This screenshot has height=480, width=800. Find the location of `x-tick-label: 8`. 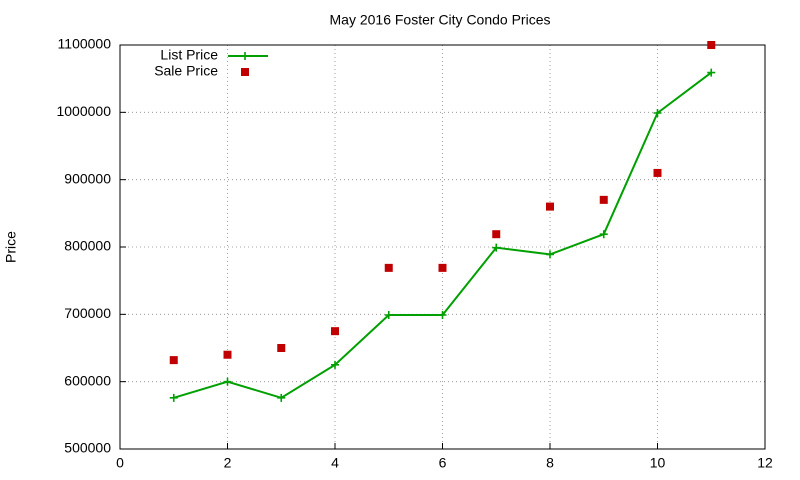

x-tick-label: 8 is located at coordinates (550, 463).